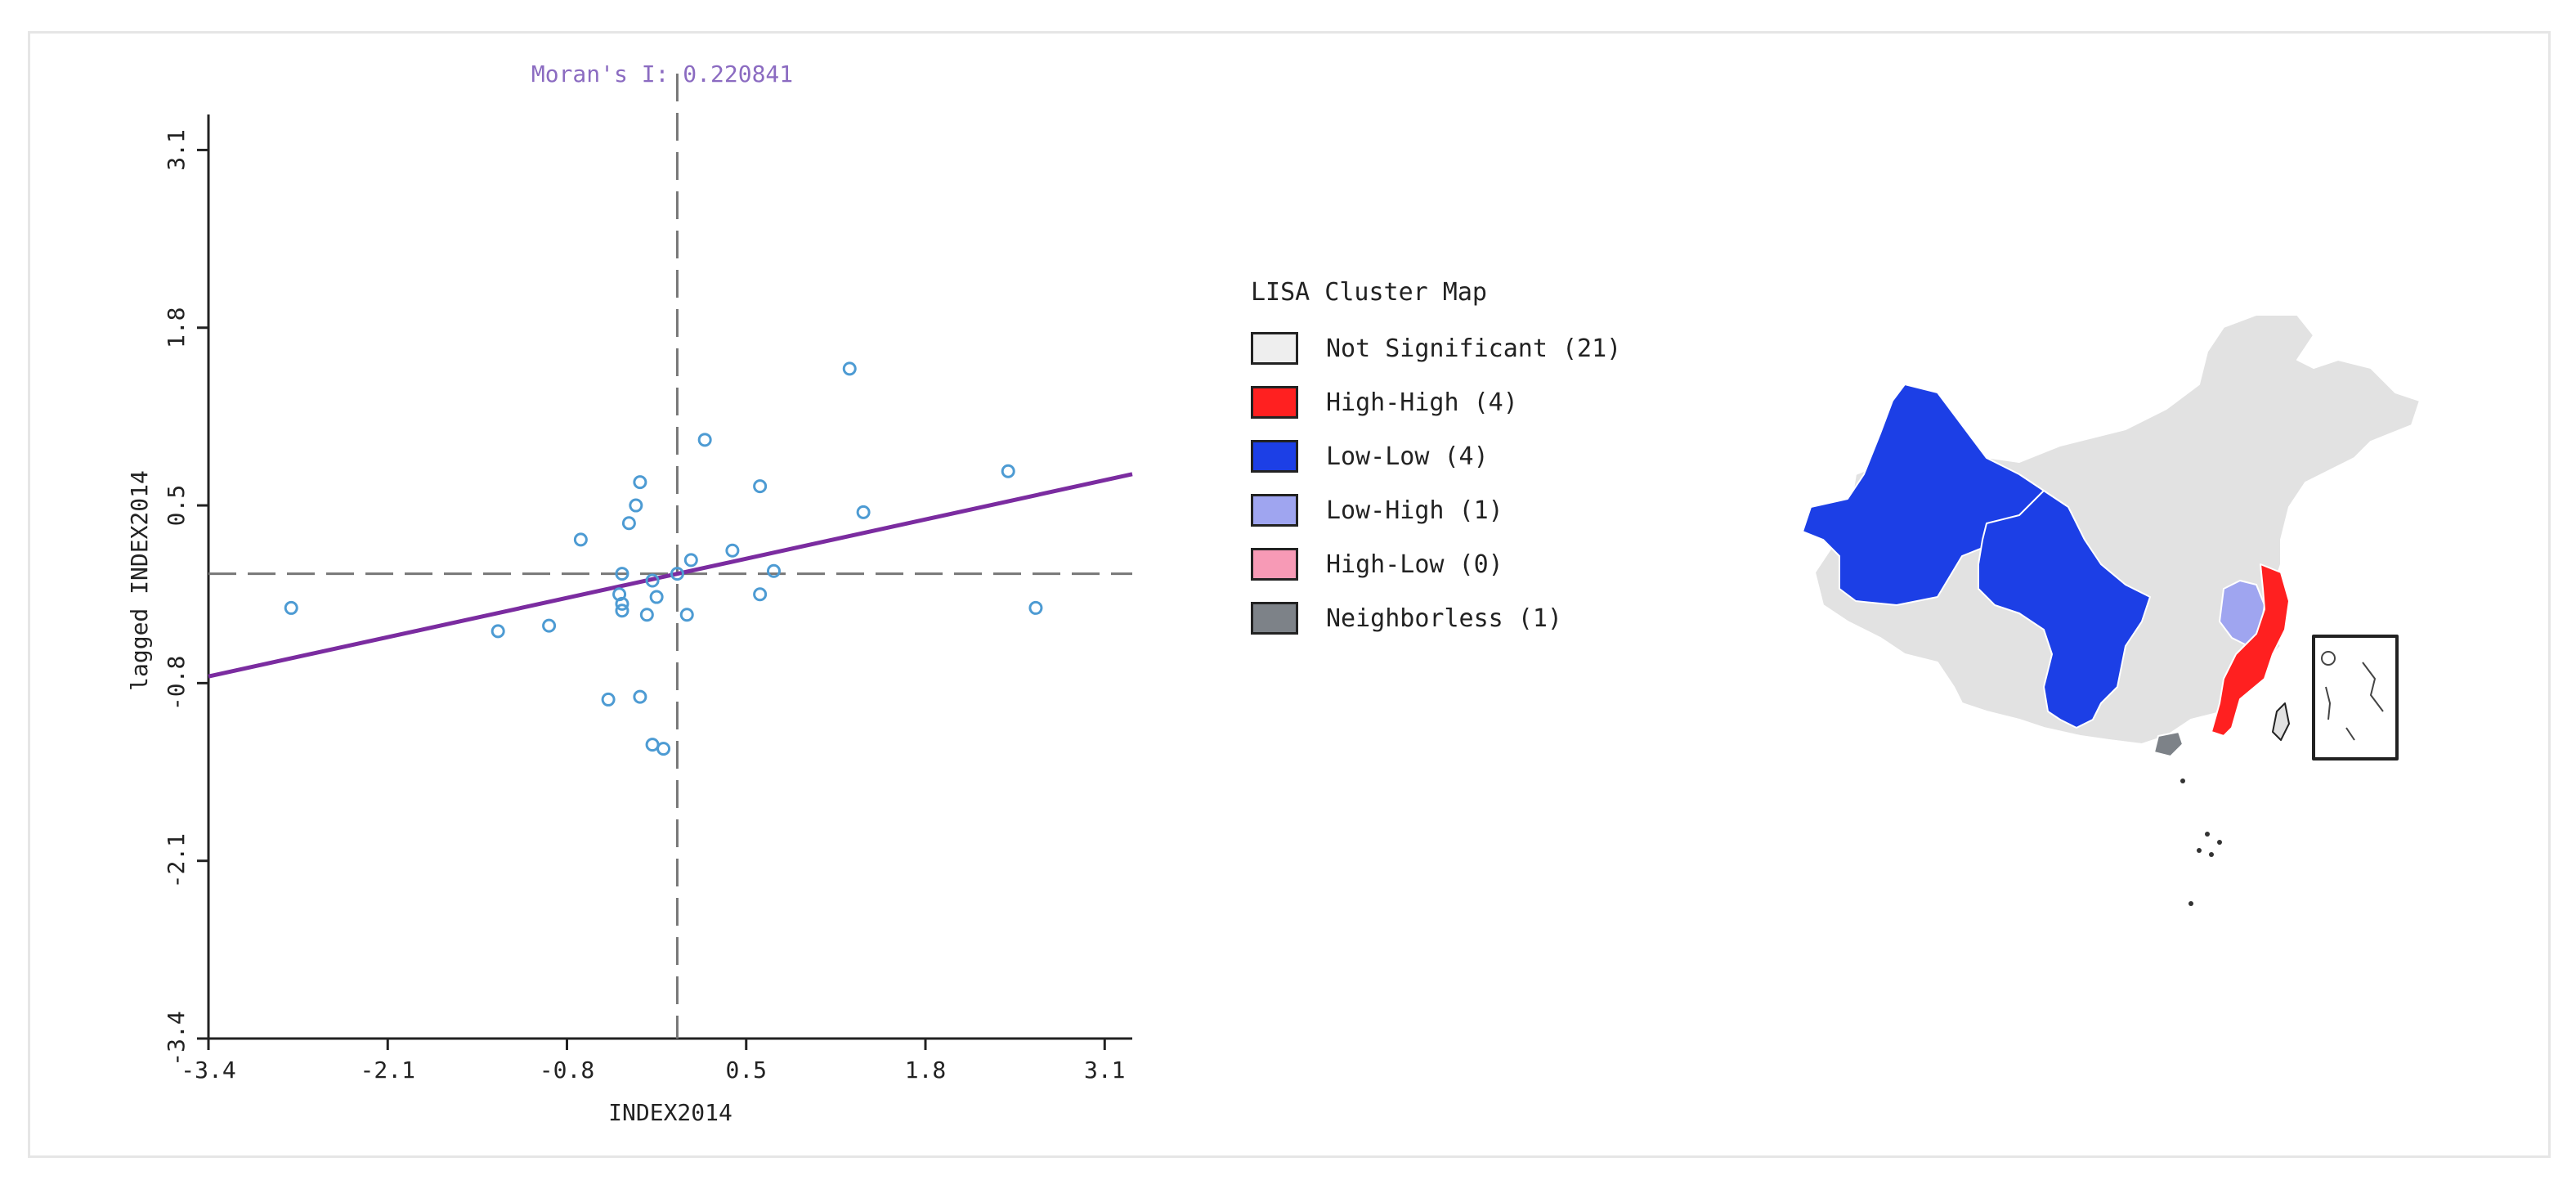 The width and height of the screenshot is (2576, 1189). What do you see at coordinates (926, 1070) in the screenshot?
I see `x-tick-label: 1.8` at bounding box center [926, 1070].